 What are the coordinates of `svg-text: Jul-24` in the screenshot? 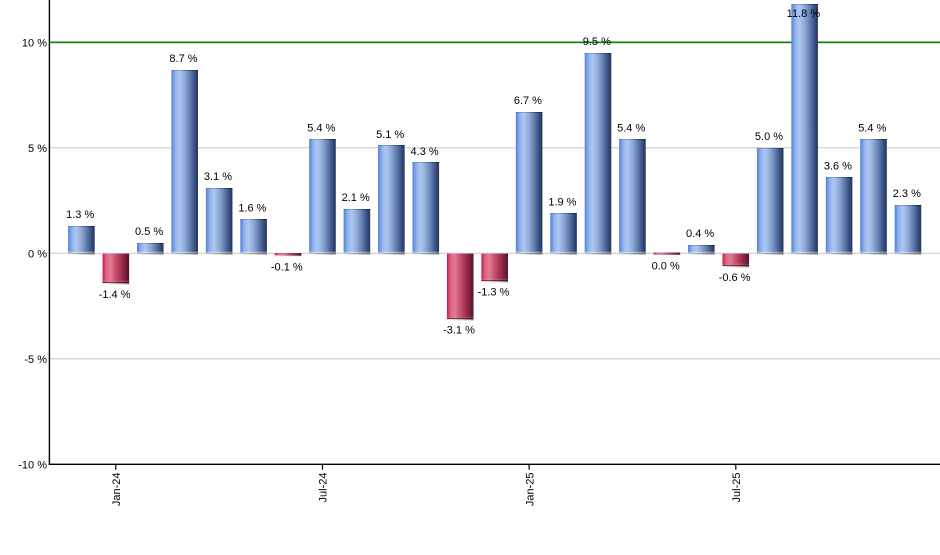 It's located at (324, 488).